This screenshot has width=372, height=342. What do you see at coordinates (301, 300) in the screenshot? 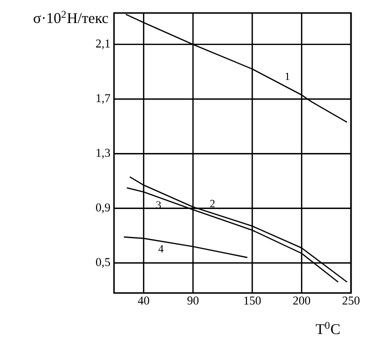
I see `x-tick-label: 200` at bounding box center [301, 300].